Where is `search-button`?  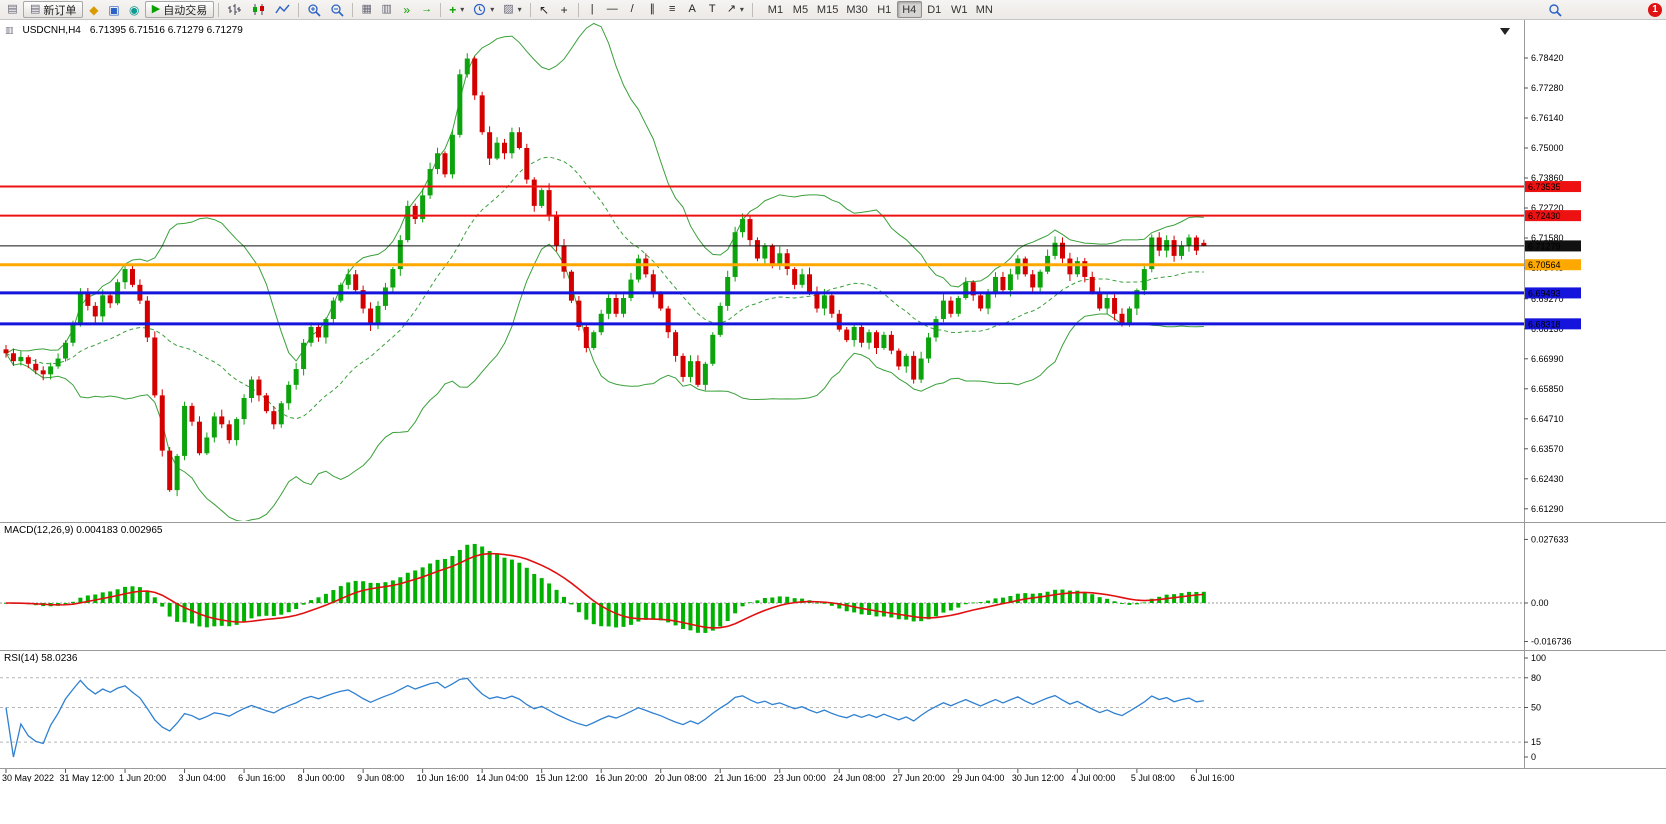 search-button is located at coordinates (1555, 9).